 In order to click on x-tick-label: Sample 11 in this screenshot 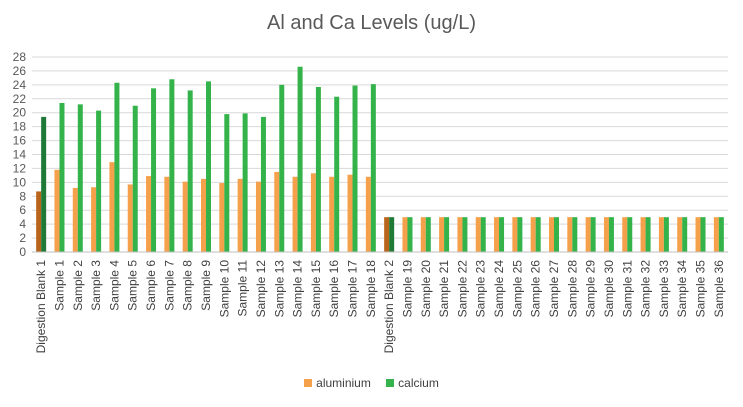, I will do `click(243, 288)`.